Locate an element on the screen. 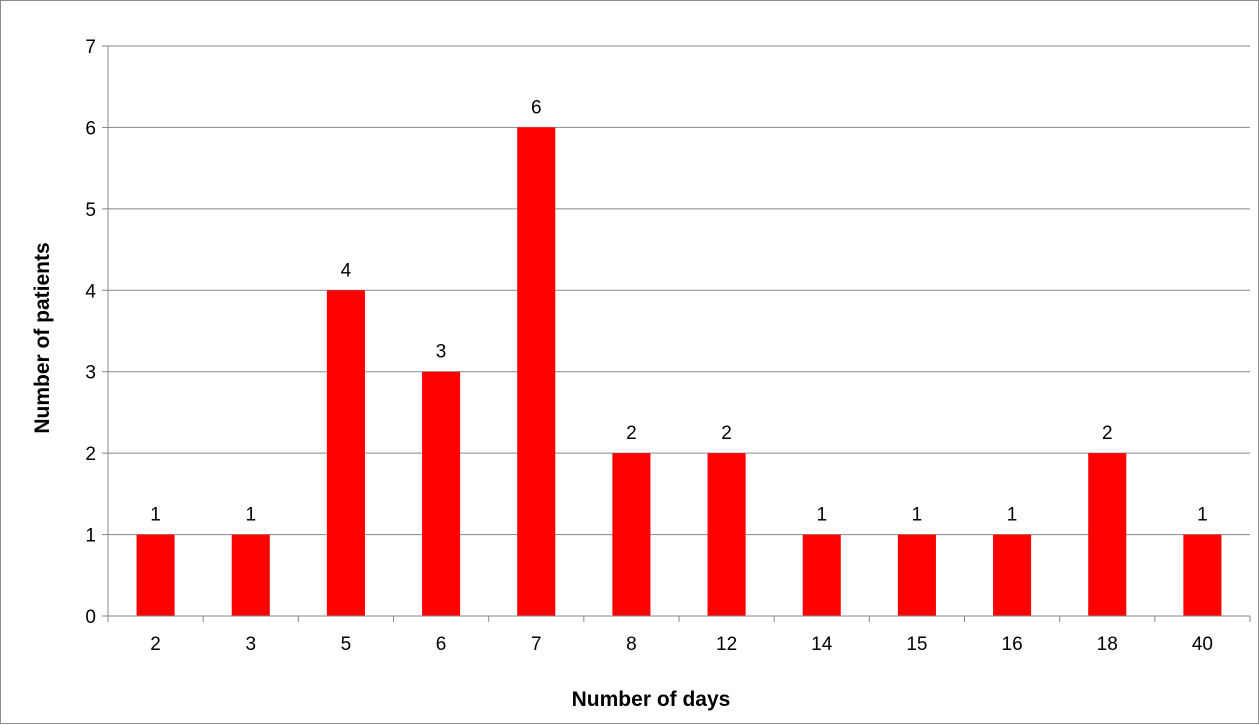 The image size is (1259, 725). data-label-40: 1 is located at coordinates (1202, 515).